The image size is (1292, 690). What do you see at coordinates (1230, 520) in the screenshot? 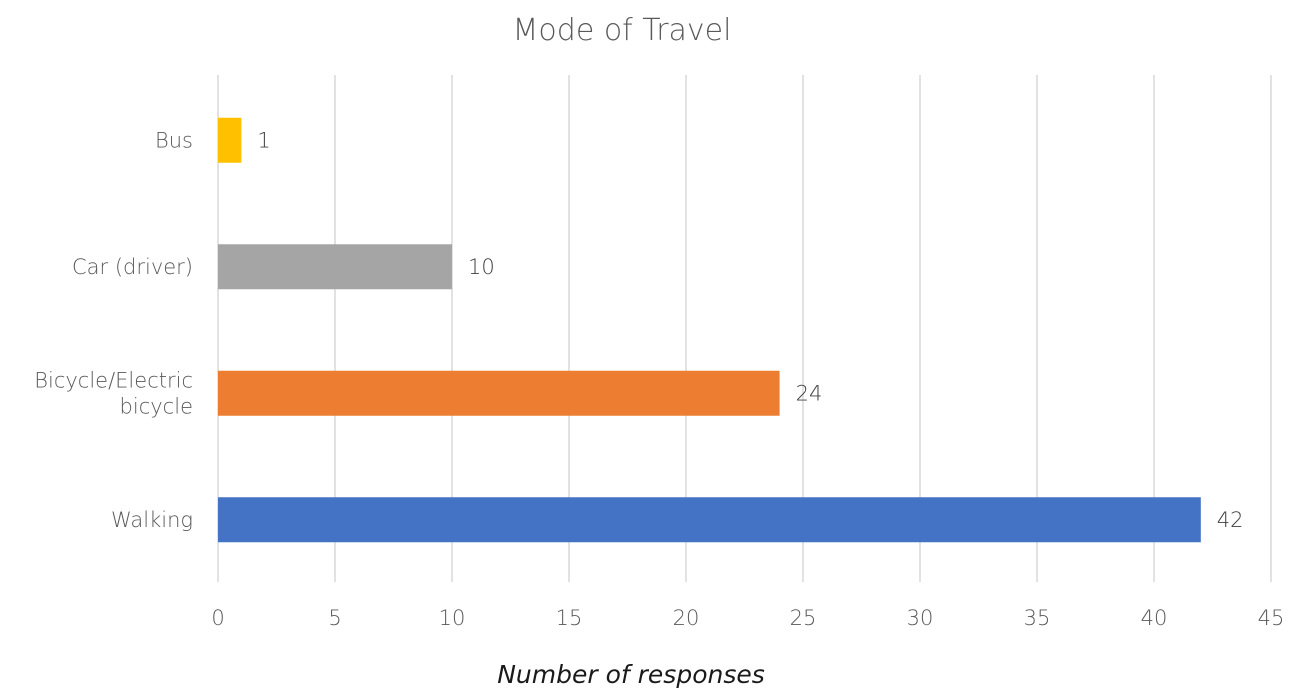
I see `data-label: 42` at bounding box center [1230, 520].